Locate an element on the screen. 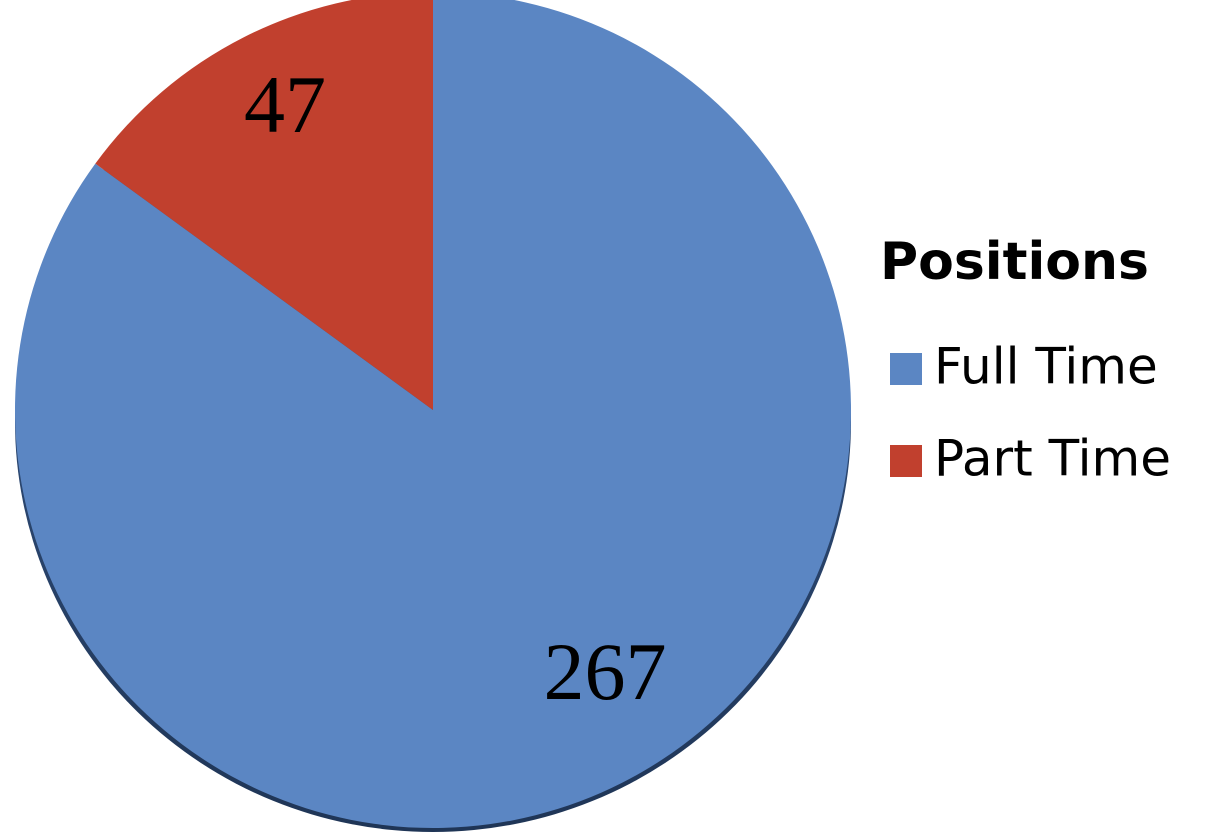 The height and width of the screenshot is (835, 1211). legend-title: Positions is located at coordinates (1014, 262).